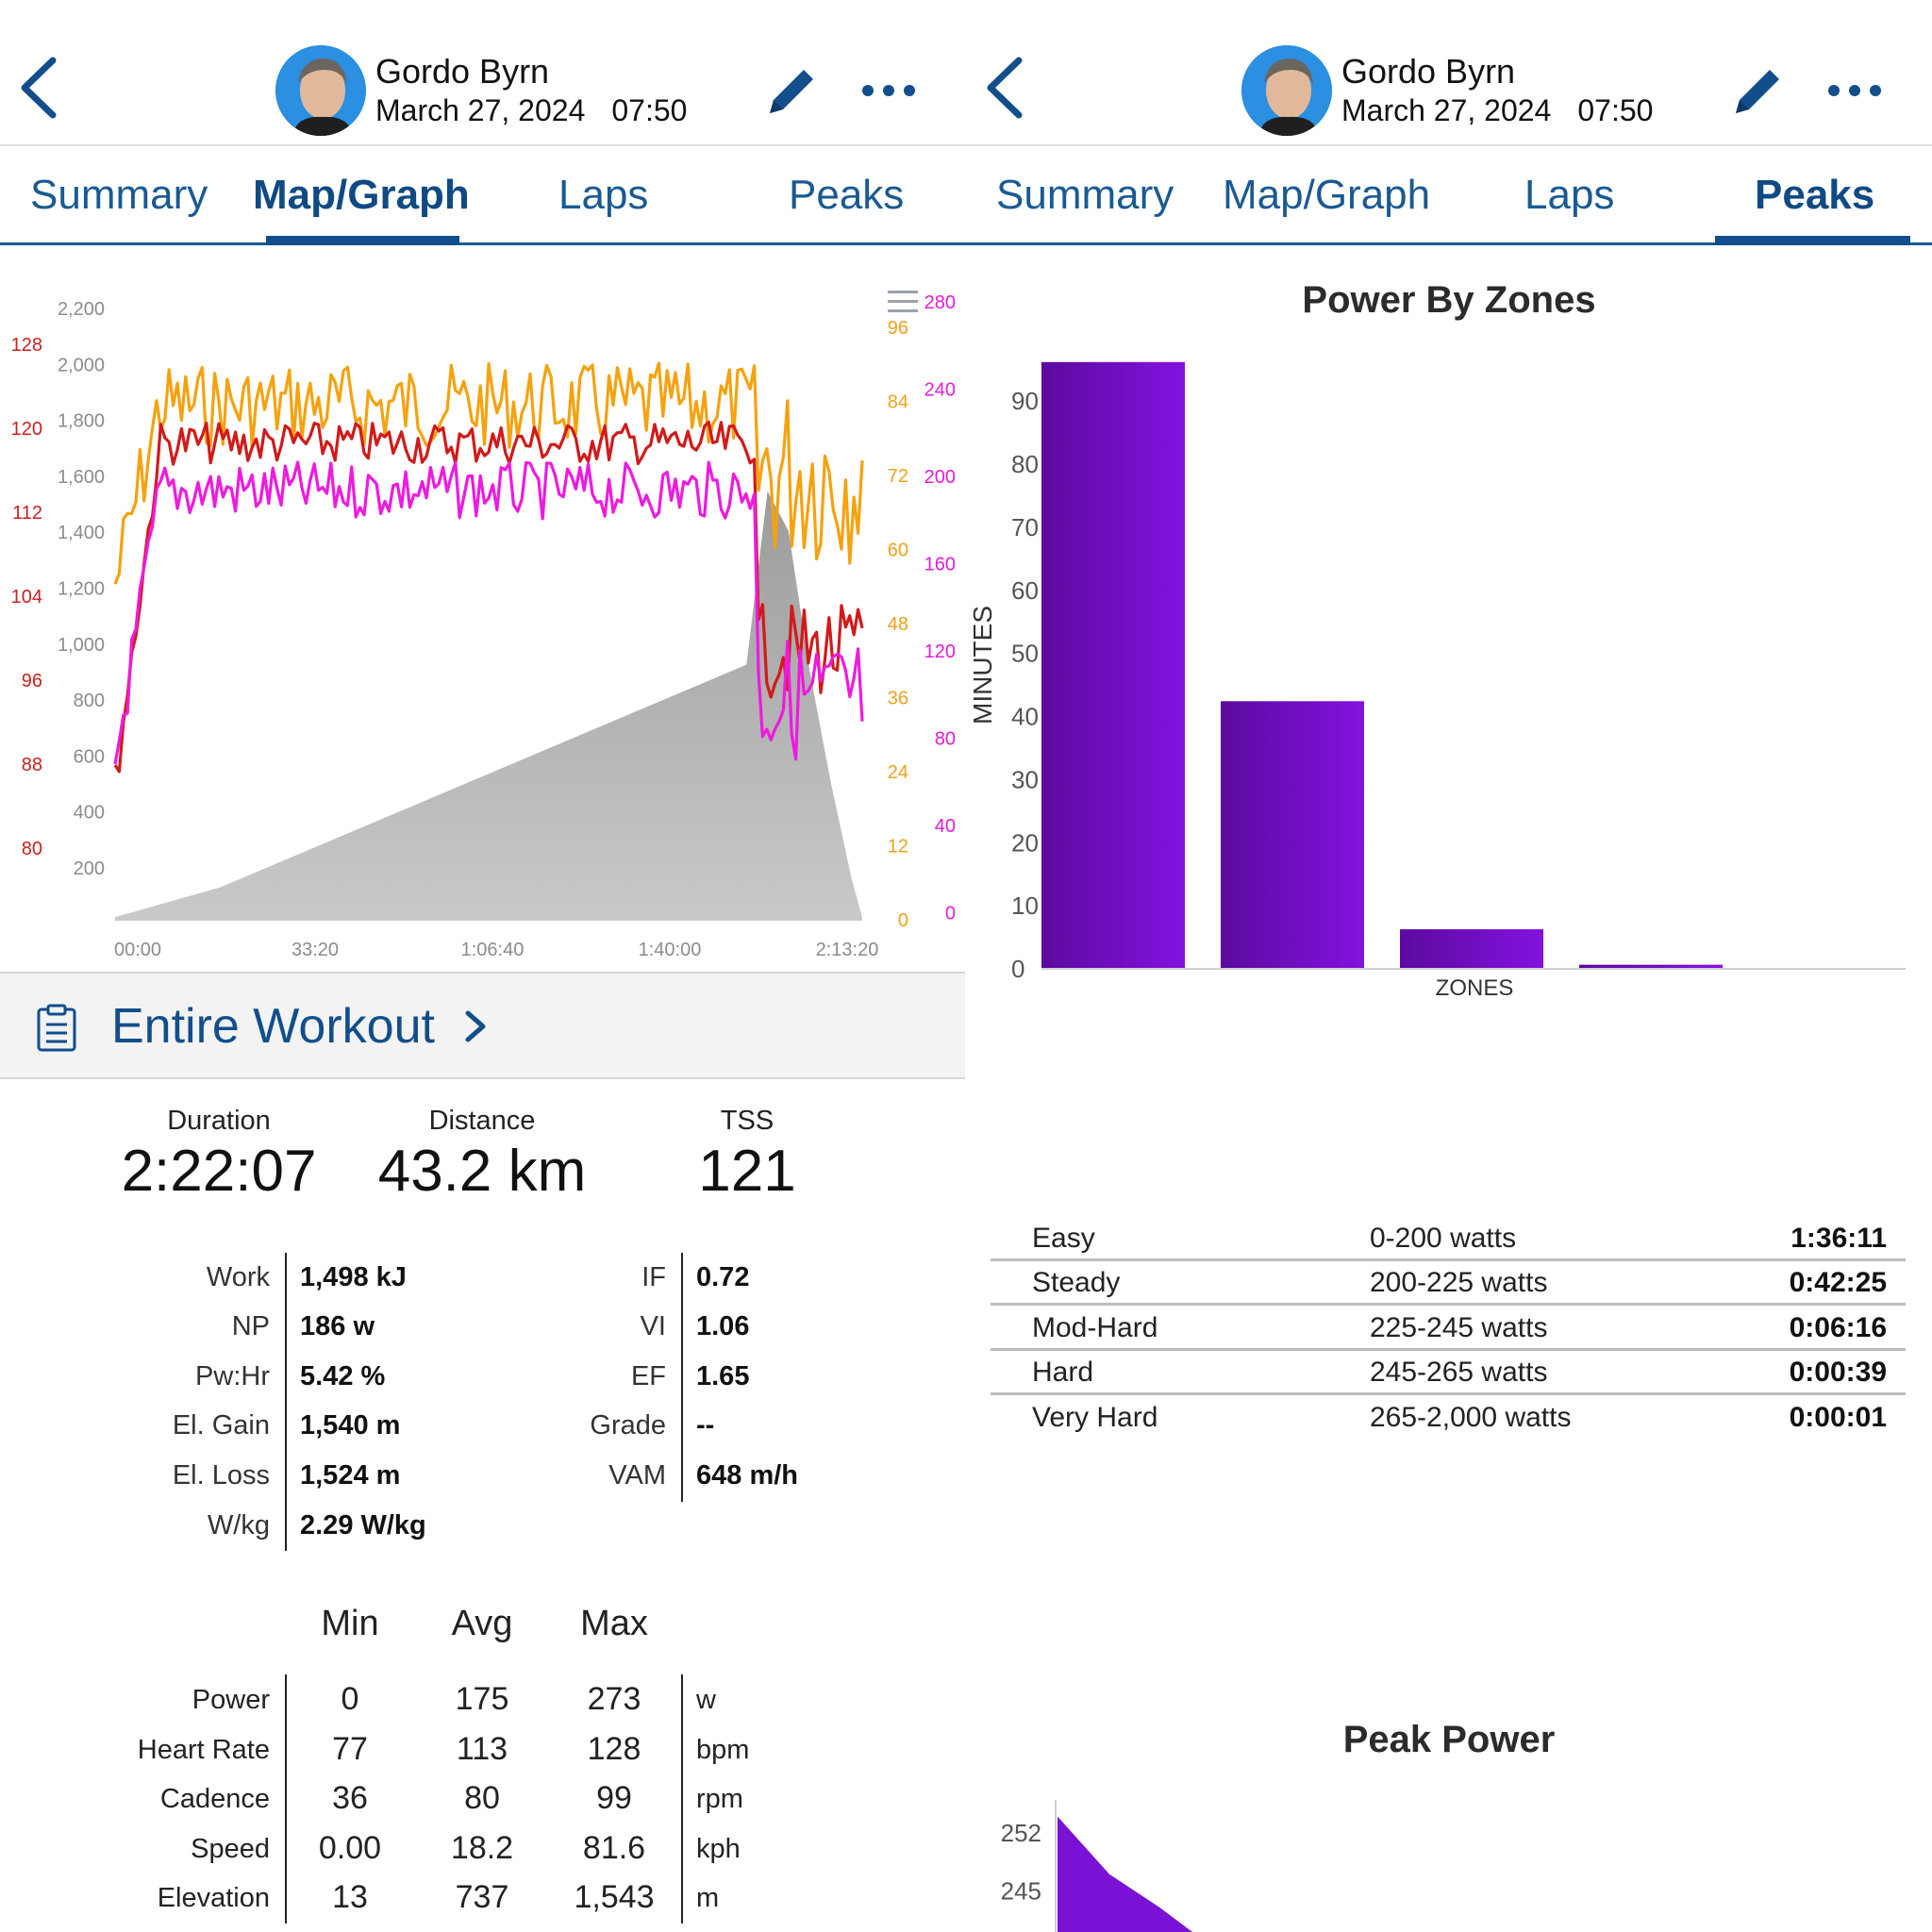  I want to click on metric-value: 2.29 W/kg, so click(363, 1525).